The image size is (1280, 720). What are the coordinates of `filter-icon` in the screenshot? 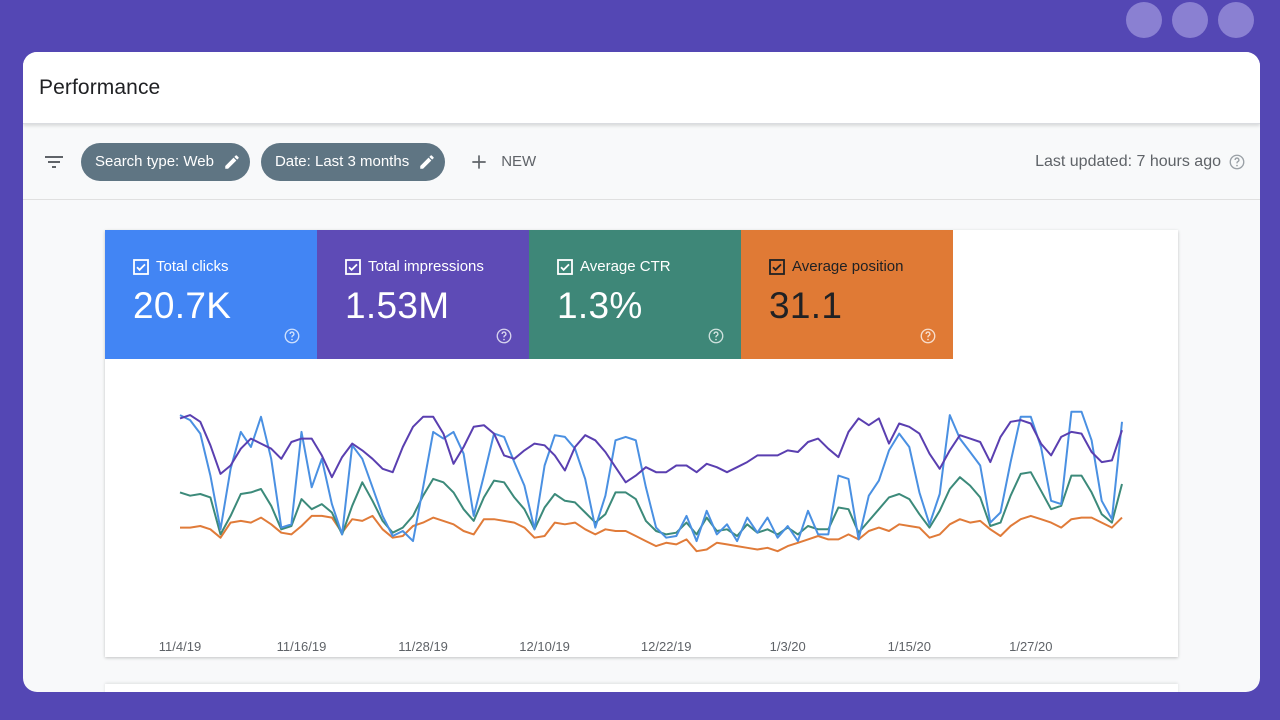 It's located at (54, 162).